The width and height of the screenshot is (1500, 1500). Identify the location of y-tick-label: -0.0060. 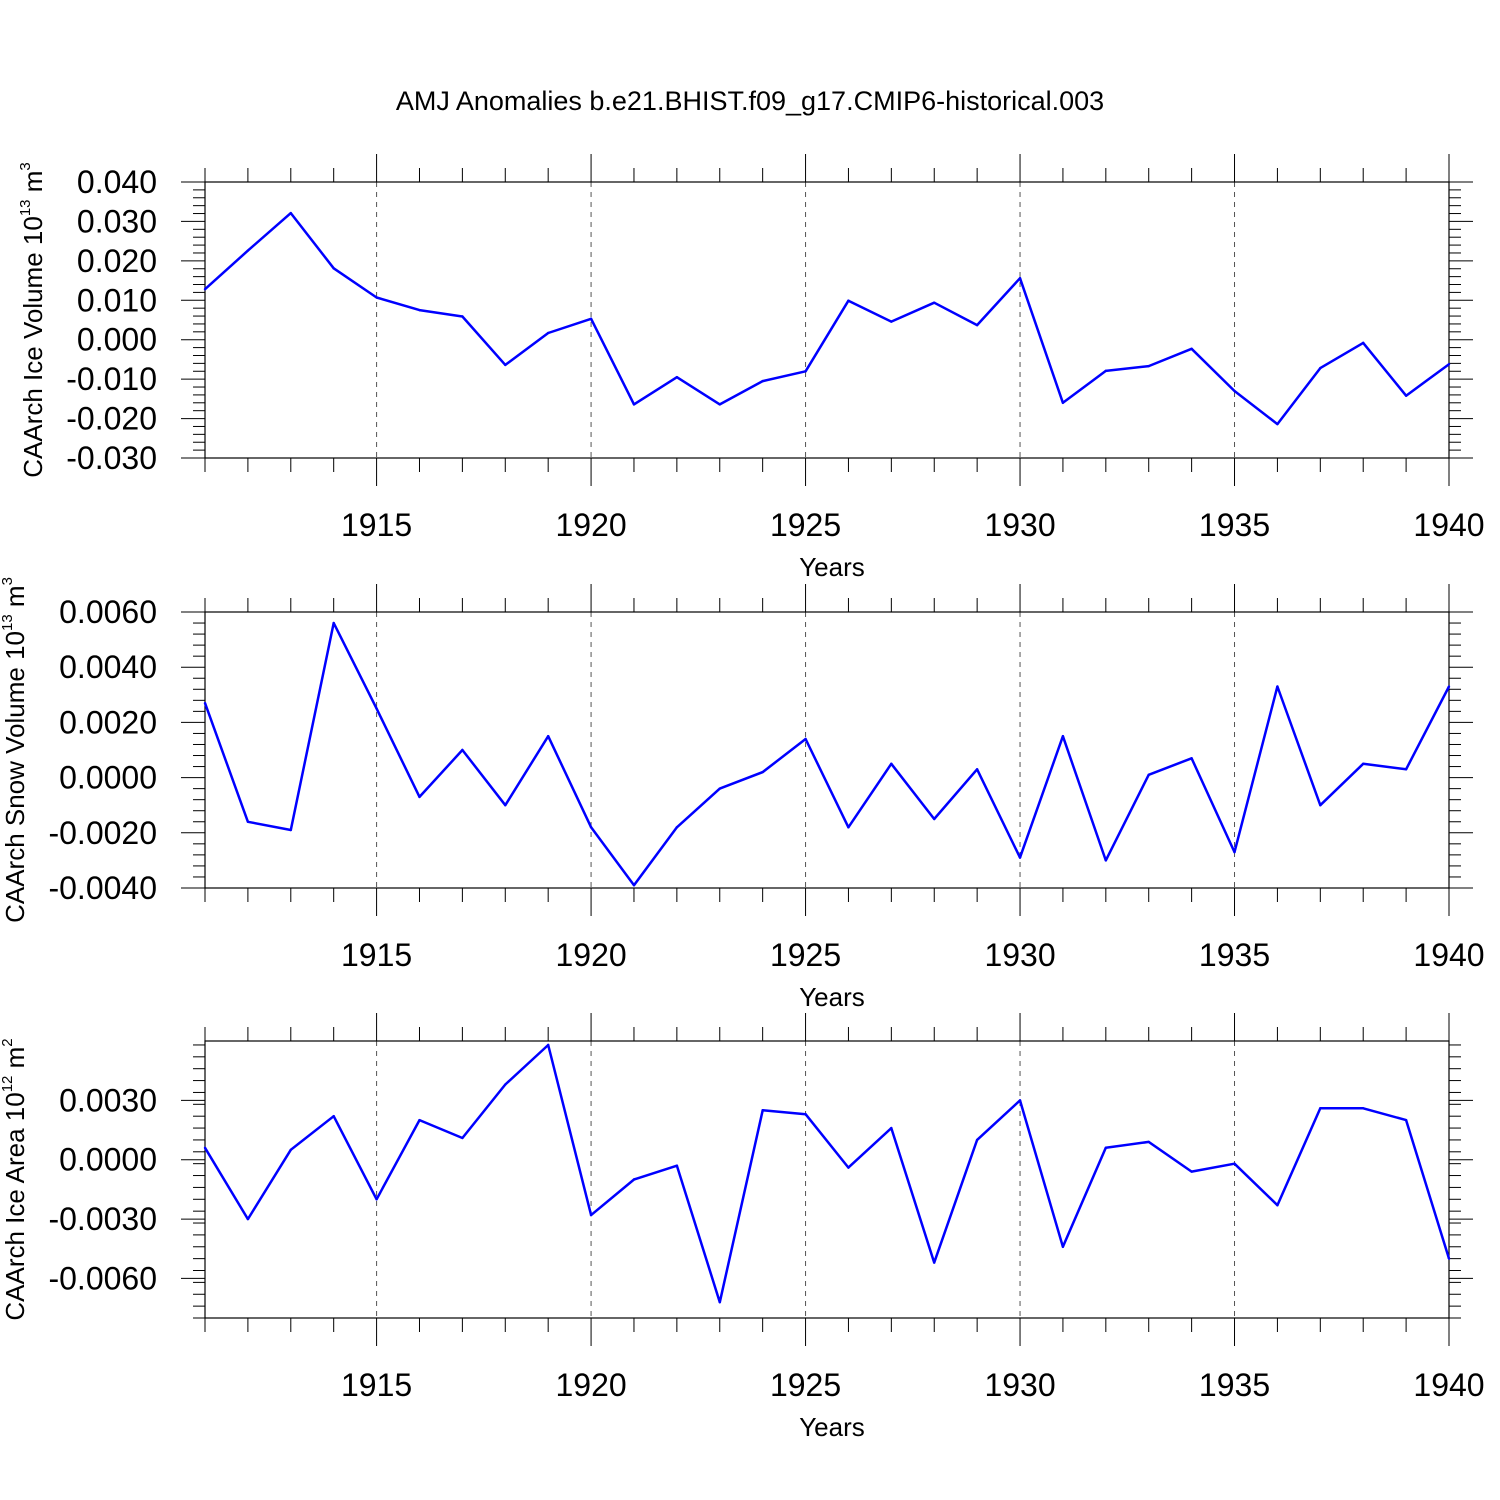
(102, 1278).